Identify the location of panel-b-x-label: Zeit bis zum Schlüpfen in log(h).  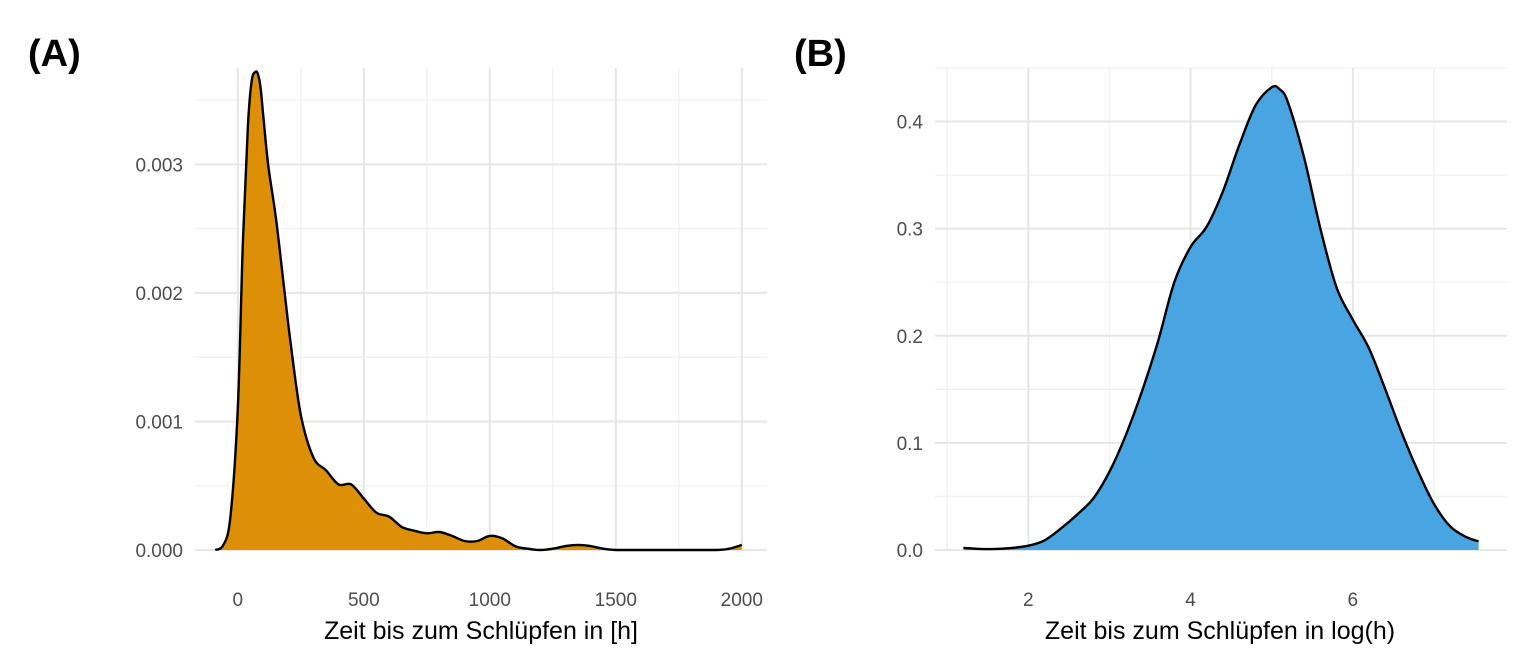
(1220, 631).